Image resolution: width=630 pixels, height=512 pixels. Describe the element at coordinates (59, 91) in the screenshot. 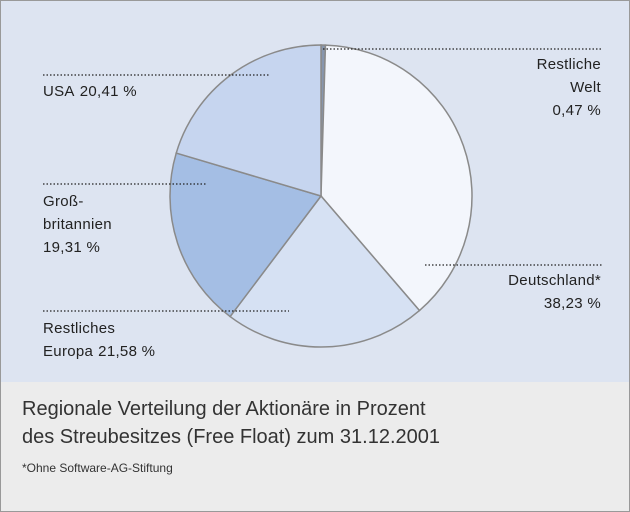

I see `category-label: USA` at that location.